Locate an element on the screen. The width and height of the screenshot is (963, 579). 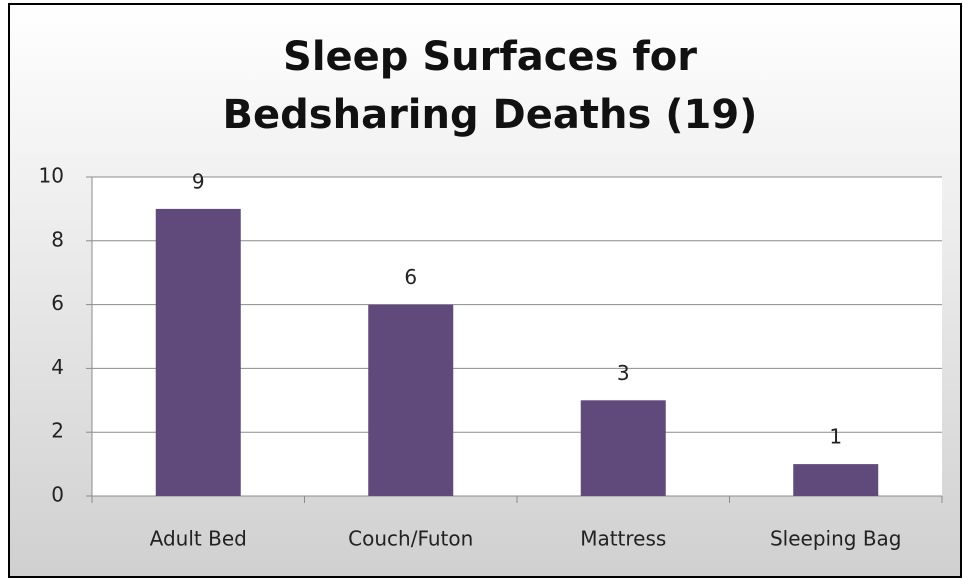
y-tick-label: 8 is located at coordinates (57, 239).